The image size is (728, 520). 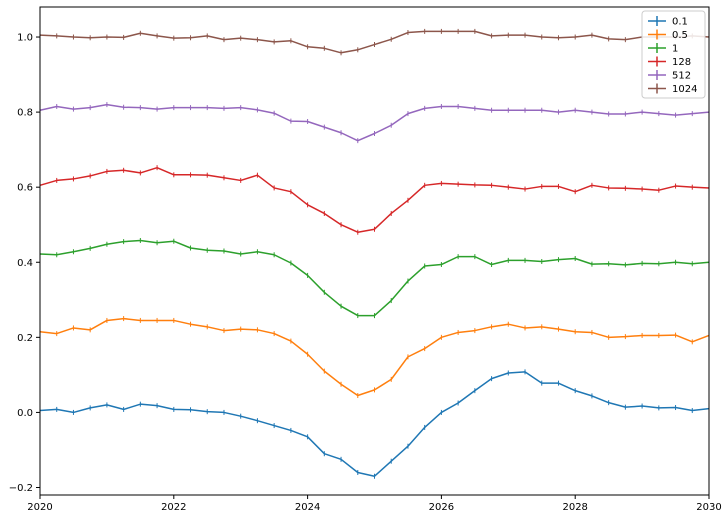 What do you see at coordinates (39, 507) in the screenshot?
I see `x-tick-label: 2020` at bounding box center [39, 507].